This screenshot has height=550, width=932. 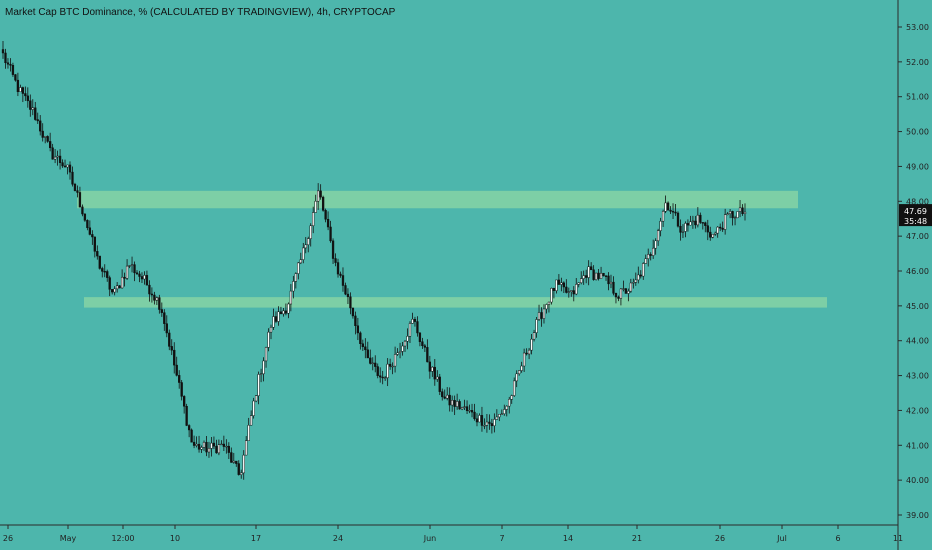 What do you see at coordinates (917, 97) in the screenshot?
I see `y-tick-label: 51.00` at bounding box center [917, 97].